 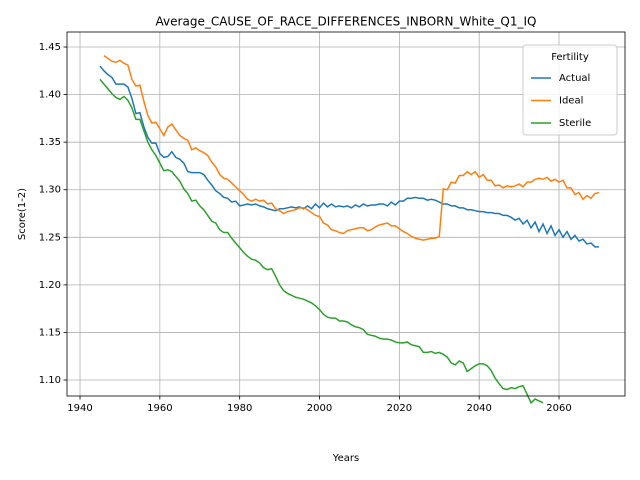 I want to click on x-tick-label: 2060, so click(x=558, y=408).